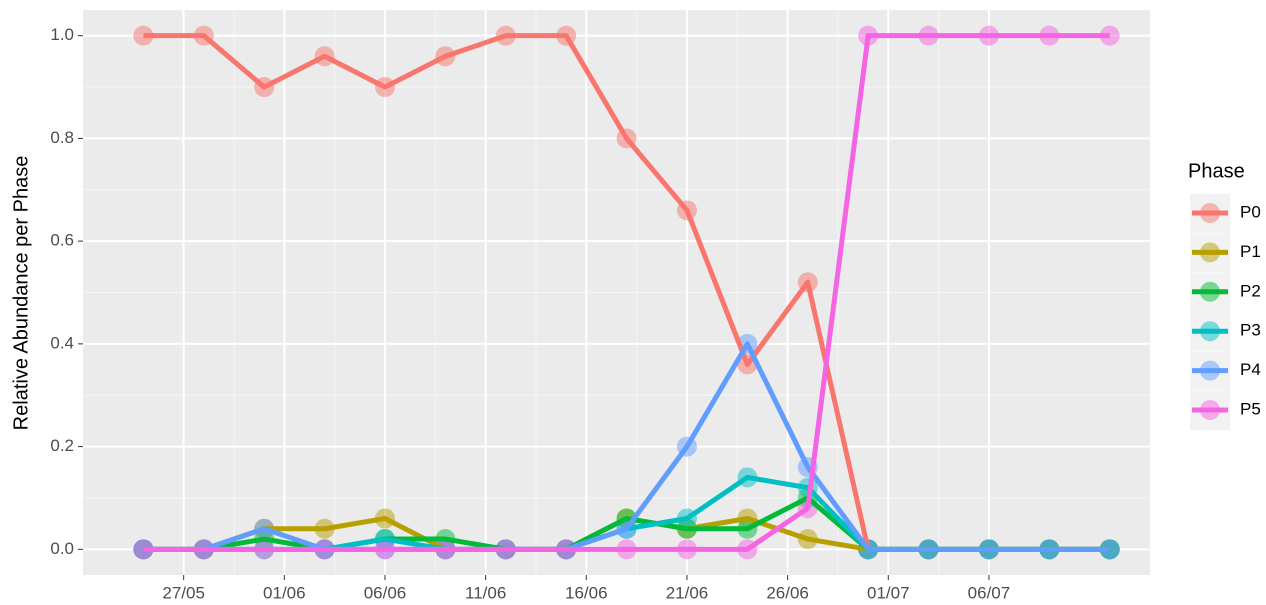 The height and width of the screenshot is (605, 1266). Describe the element at coordinates (485, 592) in the screenshot. I see `x-tick-label: 11/06` at that location.